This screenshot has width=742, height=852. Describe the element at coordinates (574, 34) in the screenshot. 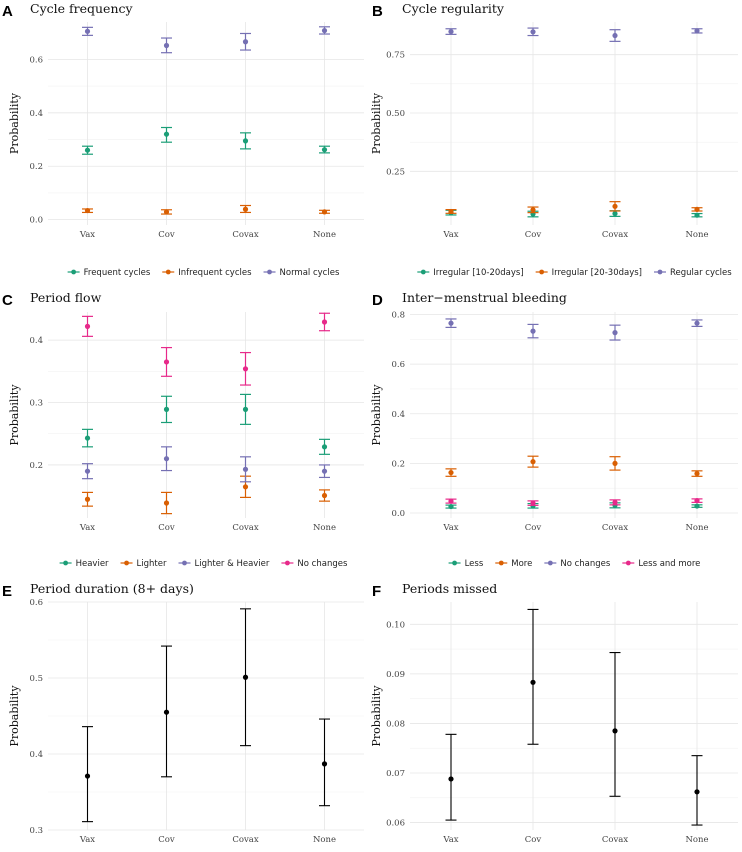

I see `series-regular-cycles` at that location.